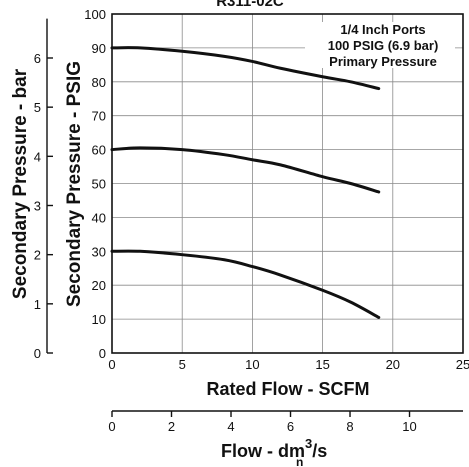 This screenshot has width=469, height=467. What do you see at coordinates (37, 255) in the screenshot?
I see `bar-tick-label-2: 2` at bounding box center [37, 255].